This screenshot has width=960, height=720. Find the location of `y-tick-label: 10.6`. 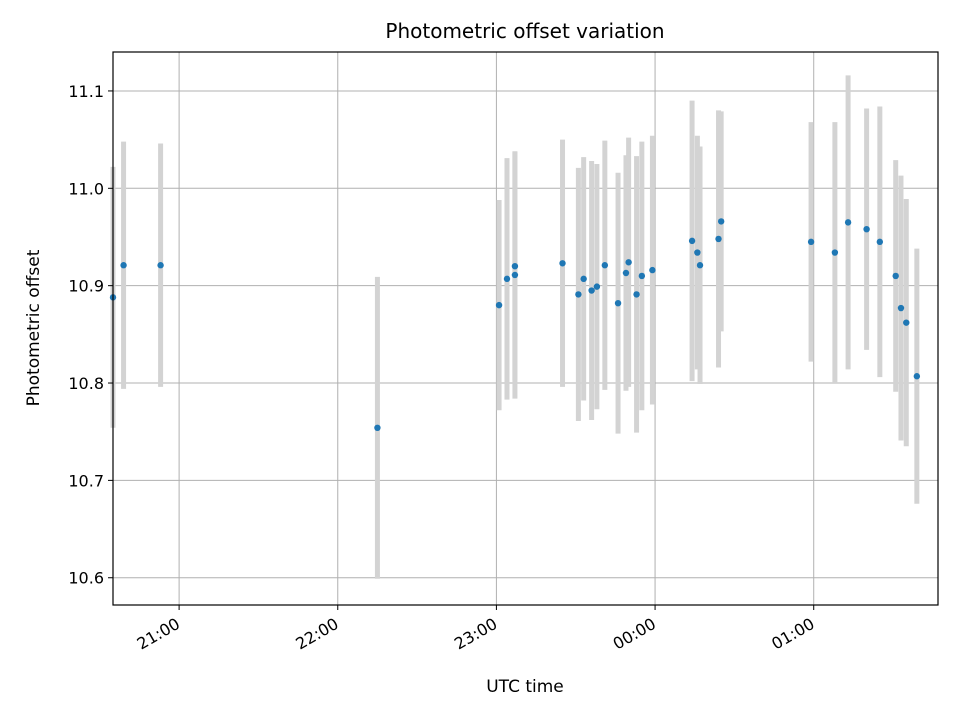

y-tick-label: 10.6 is located at coordinates (86, 578).